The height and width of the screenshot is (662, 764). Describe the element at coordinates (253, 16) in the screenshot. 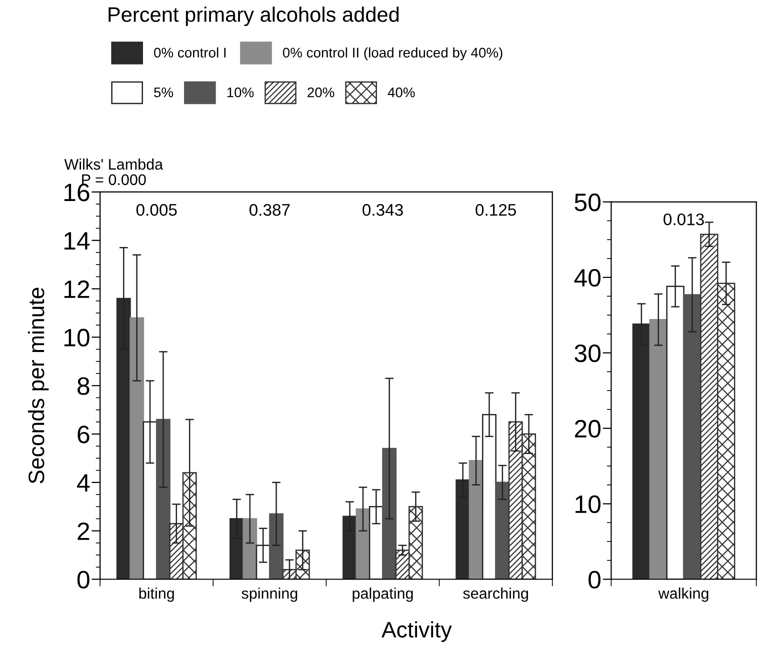

I see `legend-title: Percent primary alcohols added` at that location.